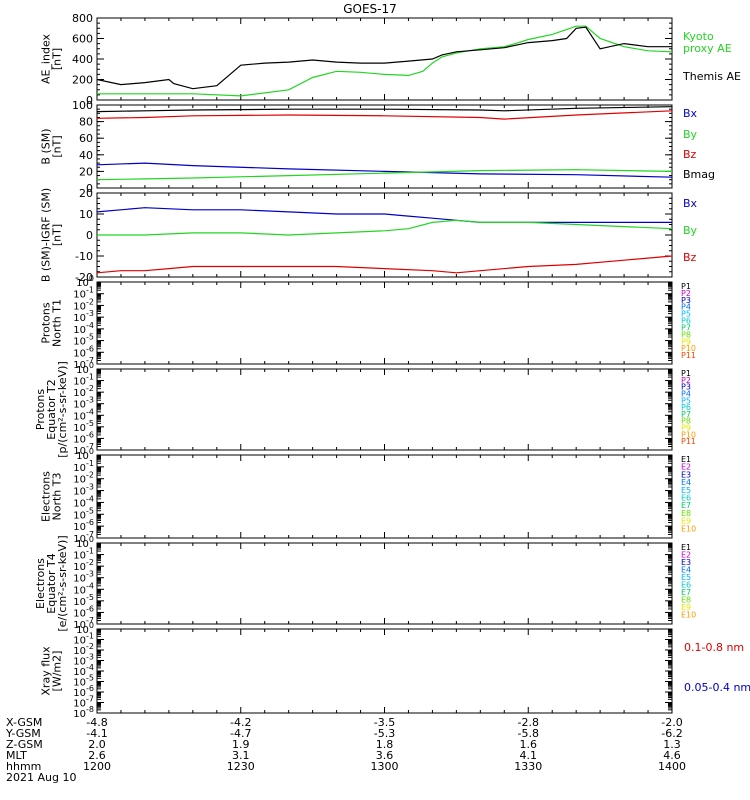 The height and width of the screenshot is (800, 750). Describe the element at coordinates (41, 777) in the screenshot. I see `ephemeris-date: 2021 Aug 10` at that location.